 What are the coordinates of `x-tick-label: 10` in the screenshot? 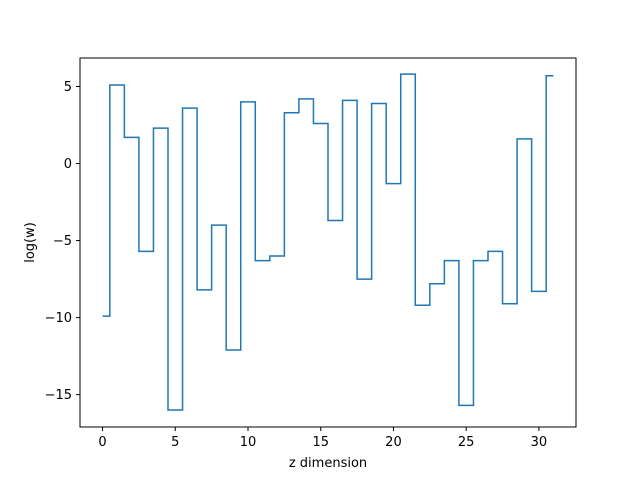 It's located at (248, 442).